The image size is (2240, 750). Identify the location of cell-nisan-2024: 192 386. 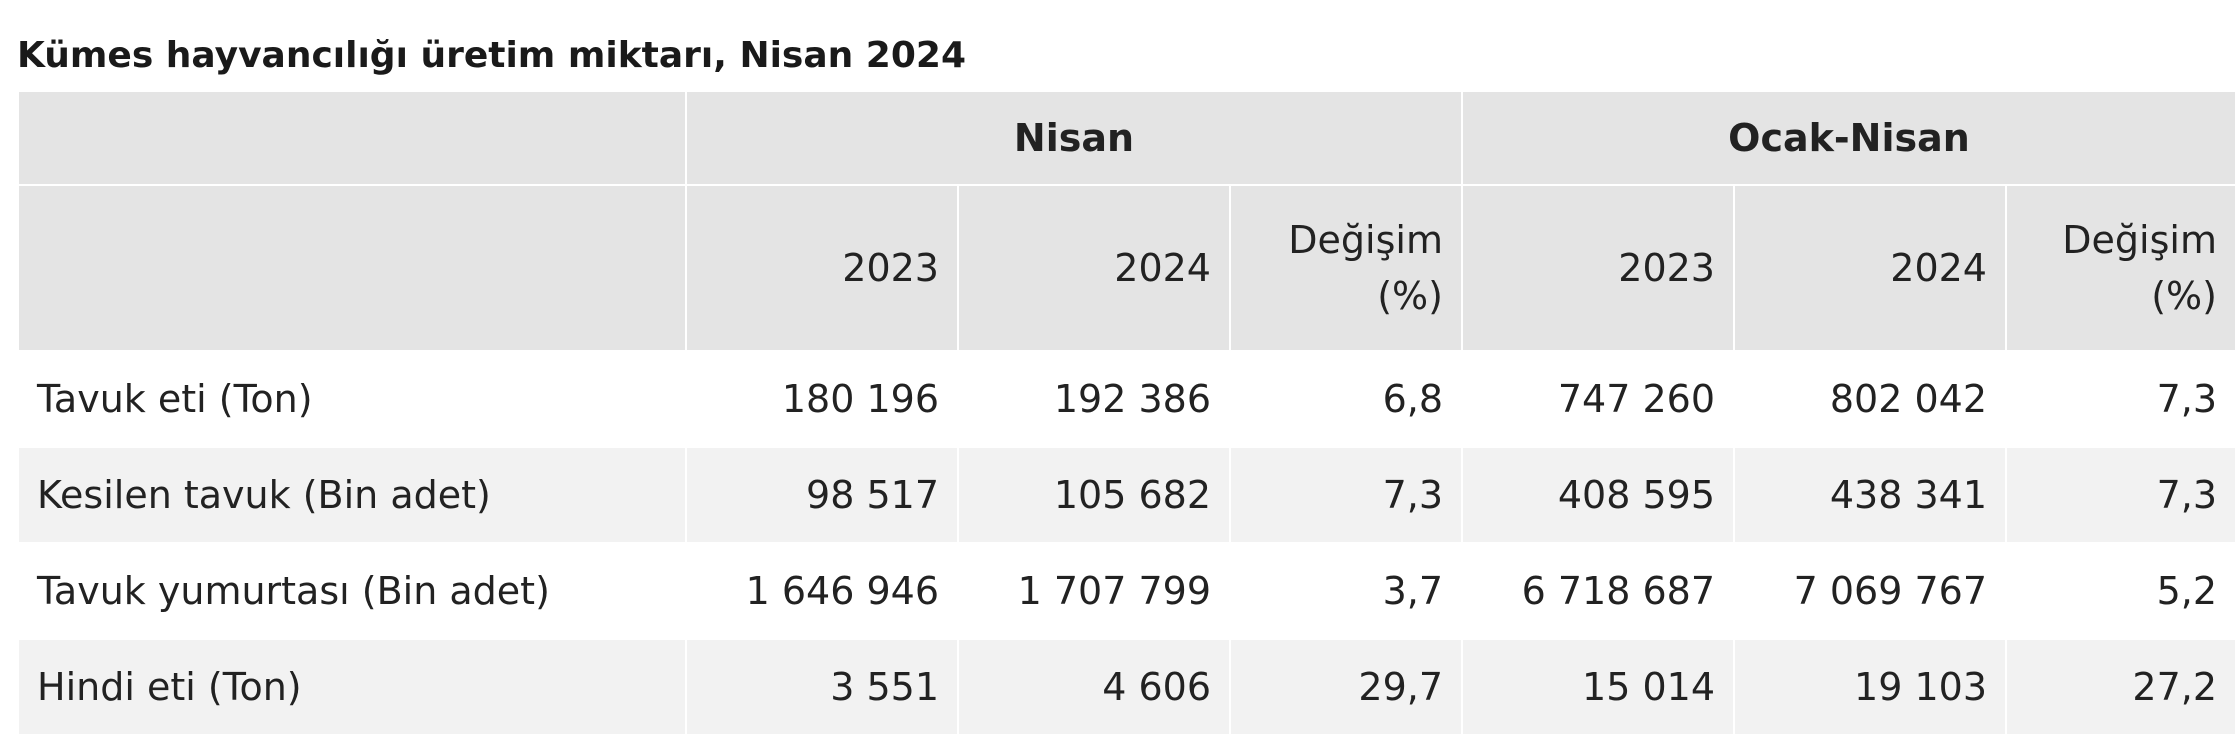
(1094, 399).